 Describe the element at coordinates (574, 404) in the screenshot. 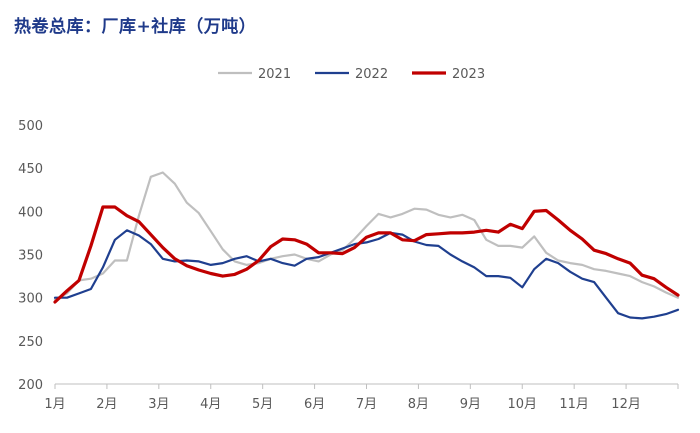

I see `x-tick-label: 11月` at that location.